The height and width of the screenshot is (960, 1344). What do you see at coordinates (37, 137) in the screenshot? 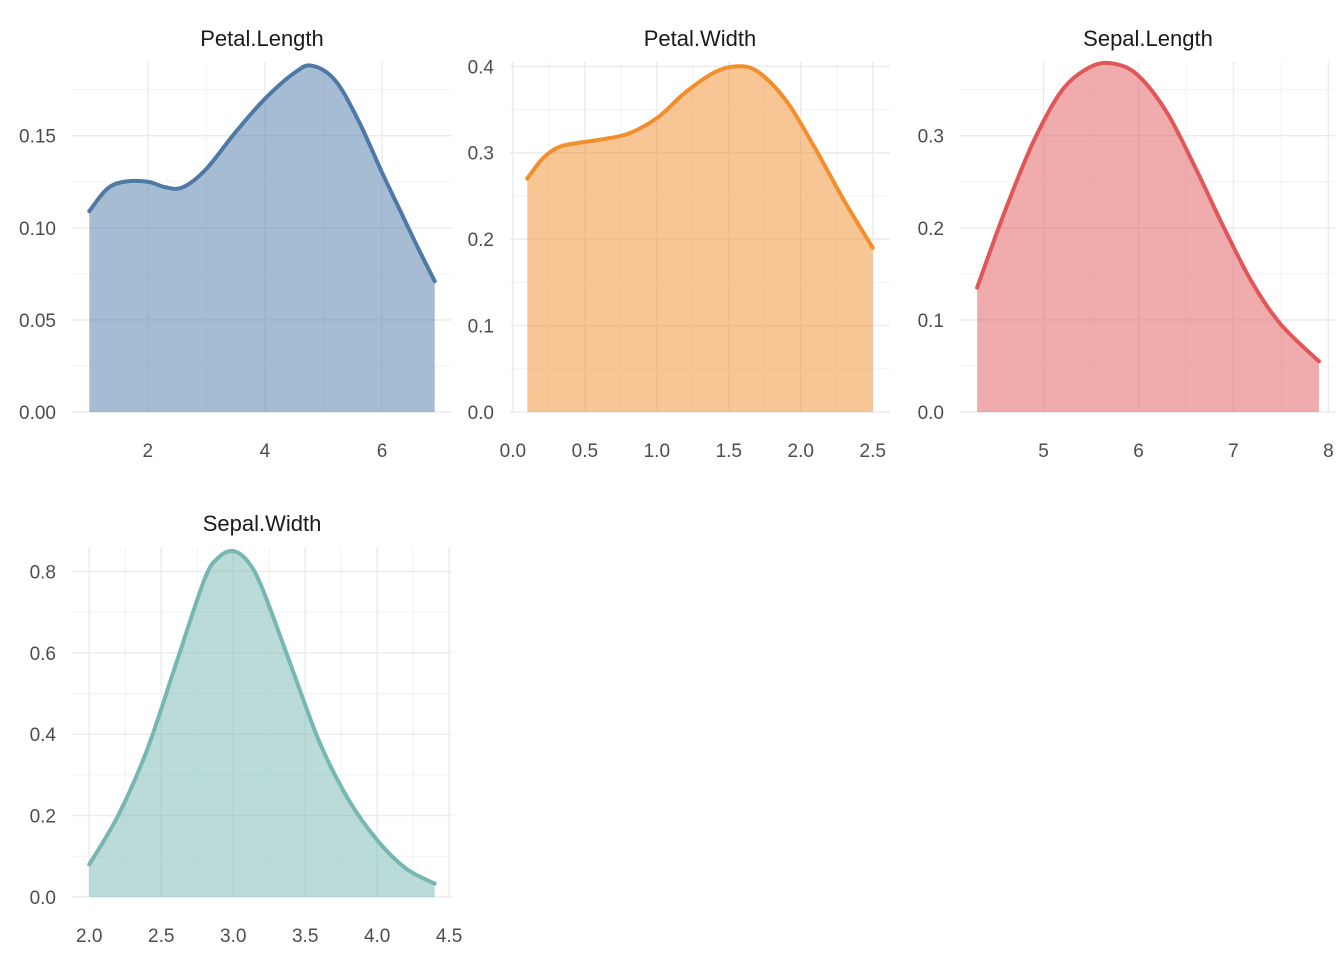
I see `y-tick-label: 0.15` at bounding box center [37, 137].